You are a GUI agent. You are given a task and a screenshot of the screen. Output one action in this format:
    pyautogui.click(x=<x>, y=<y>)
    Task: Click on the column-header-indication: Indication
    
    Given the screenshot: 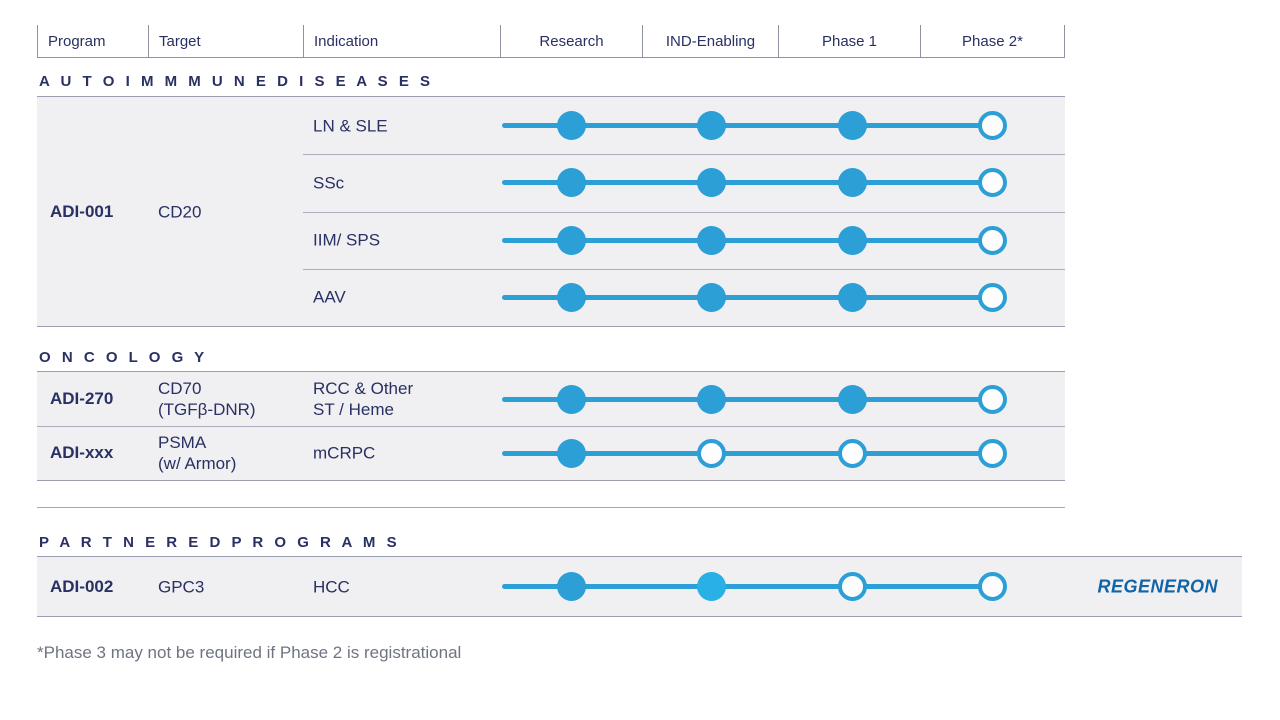 What is the action you would take?
    pyautogui.click(x=401, y=41)
    